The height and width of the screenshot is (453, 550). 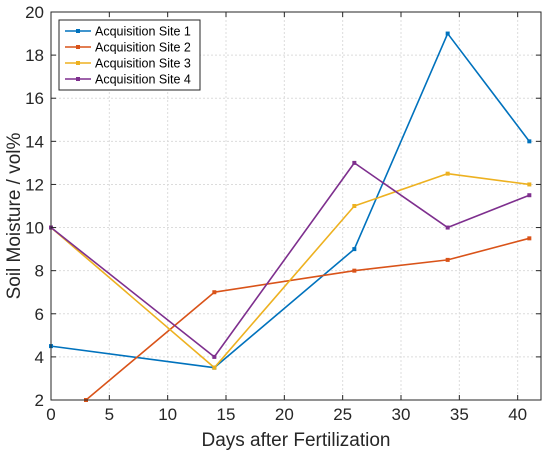 What do you see at coordinates (39, 357) in the screenshot?
I see `y-tick-label: 4` at bounding box center [39, 357].